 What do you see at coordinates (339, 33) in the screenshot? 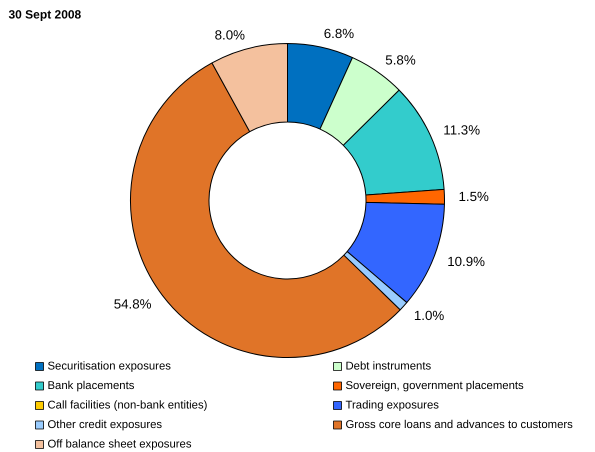
I see `data-label: 6.8%` at bounding box center [339, 33].